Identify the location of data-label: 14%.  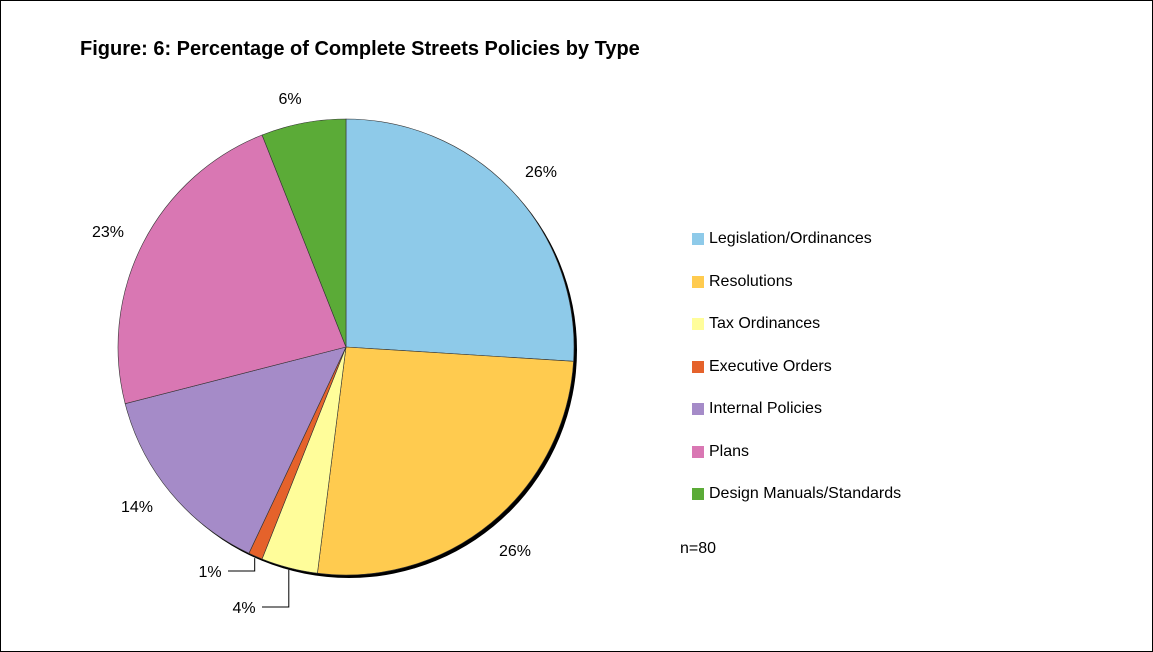
(137, 507).